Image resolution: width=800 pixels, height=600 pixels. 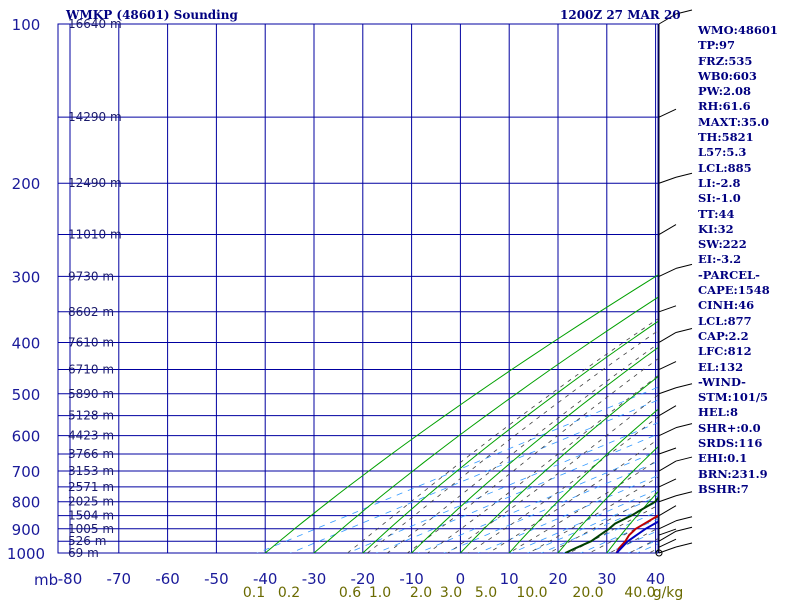 I want to click on pressure-tick-label: 400, so click(x=26, y=343).